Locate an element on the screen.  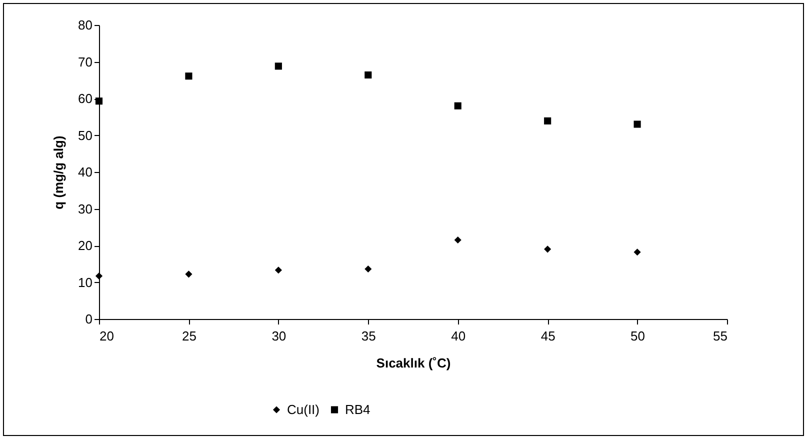
legend-label: Cu(II) is located at coordinates (303, 409).